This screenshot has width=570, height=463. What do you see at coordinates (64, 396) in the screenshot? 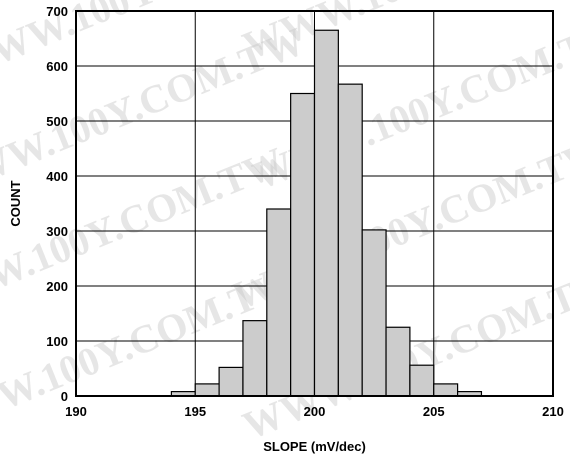
I see `y-tick-label: 0` at bounding box center [64, 396].